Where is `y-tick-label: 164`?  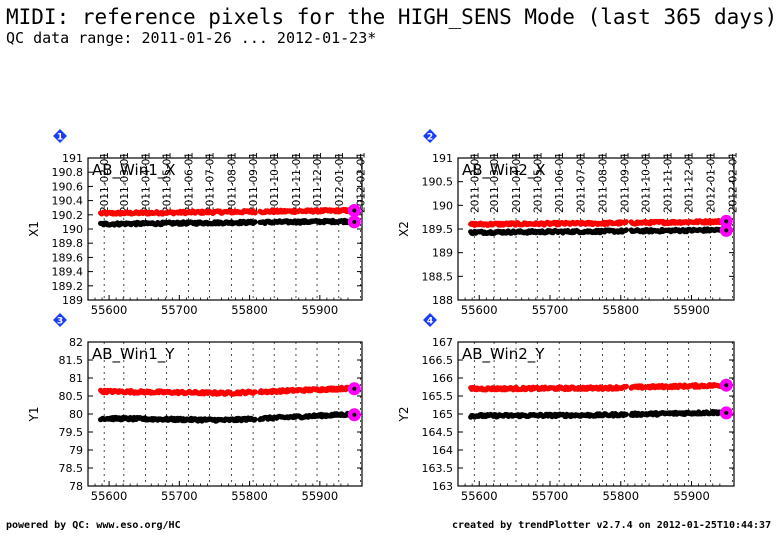
y-tick-label: 164 is located at coordinates (442, 450).